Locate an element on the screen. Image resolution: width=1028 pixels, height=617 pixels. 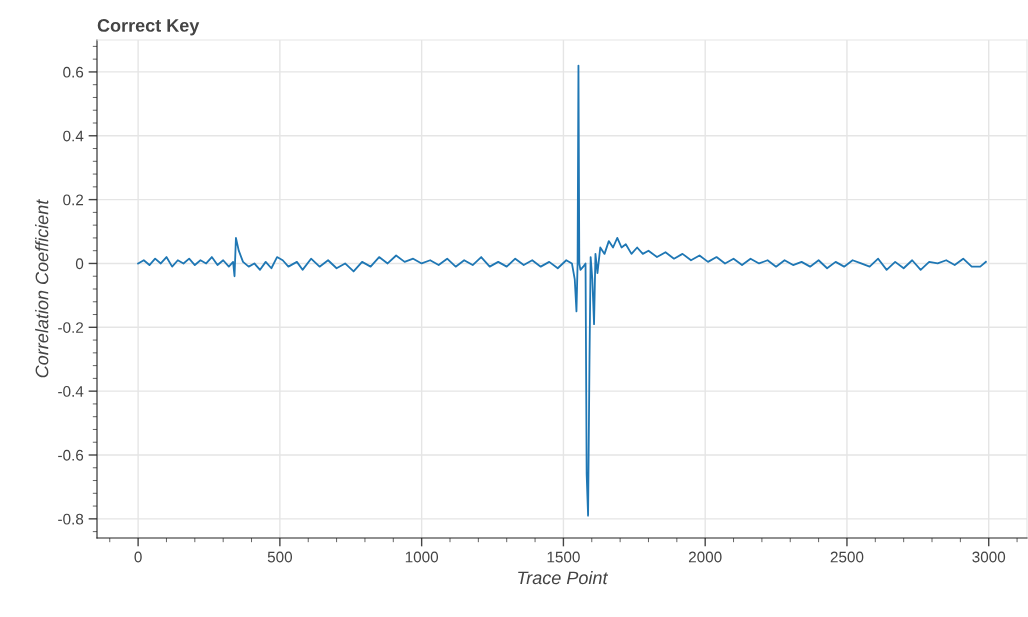
y-tick-label: -0.8 is located at coordinates (71, 519).